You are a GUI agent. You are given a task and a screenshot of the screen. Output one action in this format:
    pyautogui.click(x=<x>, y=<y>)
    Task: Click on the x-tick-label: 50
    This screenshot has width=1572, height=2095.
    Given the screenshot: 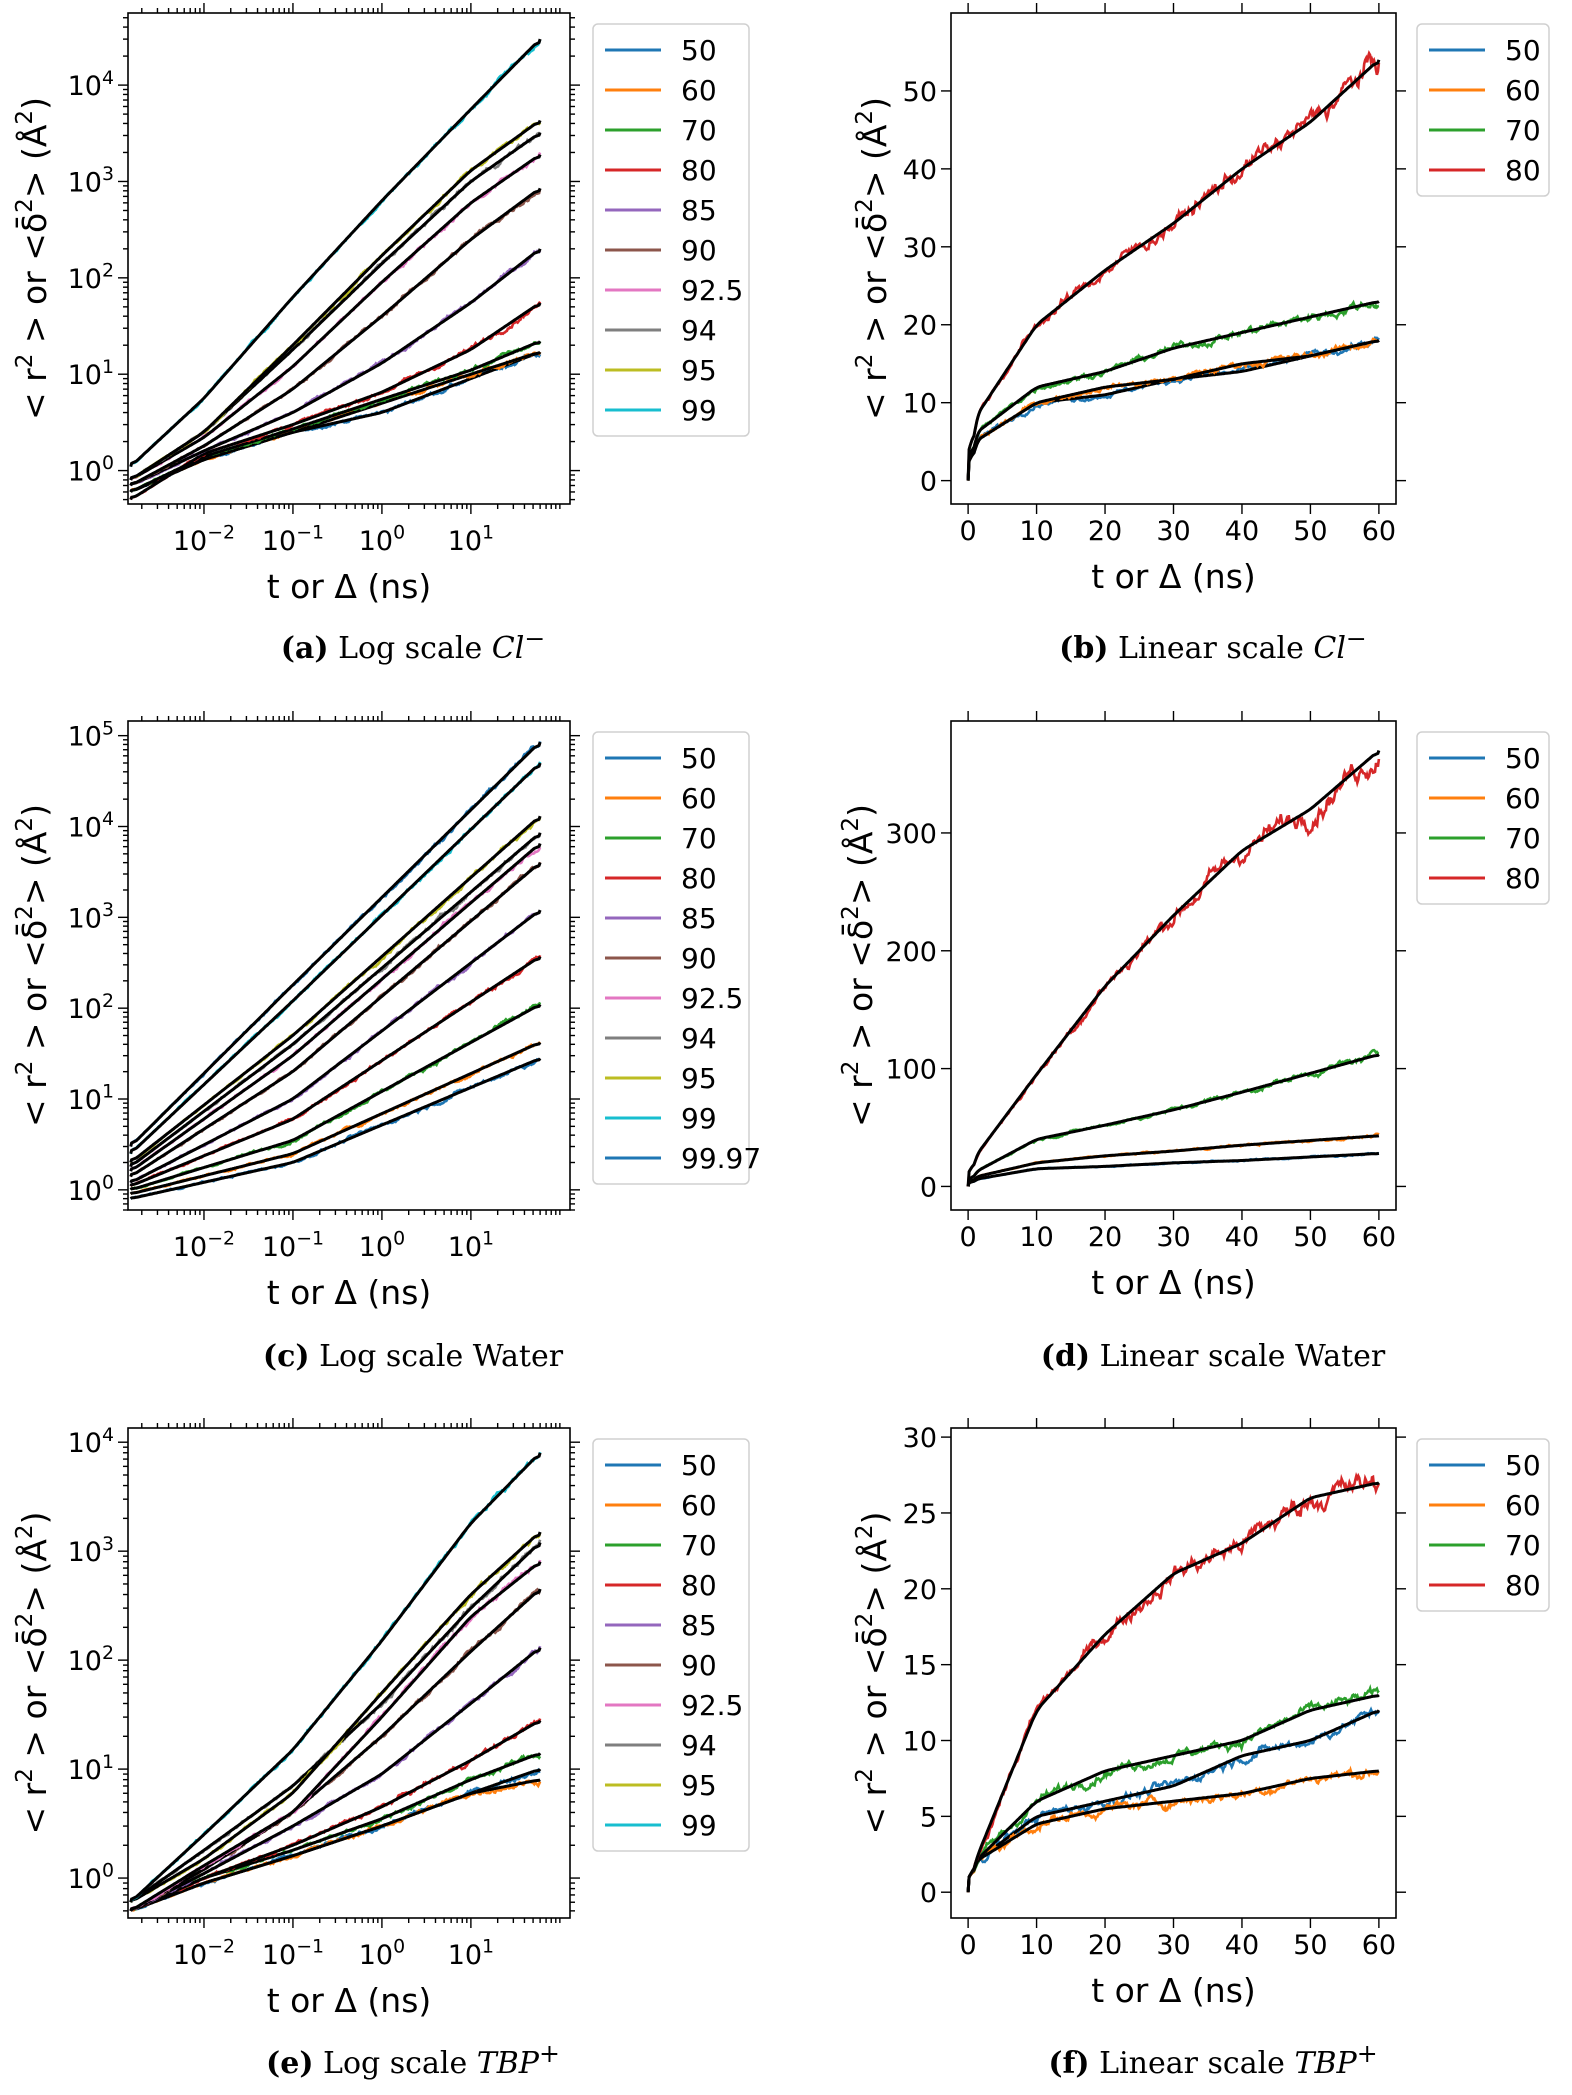 What is the action you would take?
    pyautogui.click(x=1310, y=1237)
    